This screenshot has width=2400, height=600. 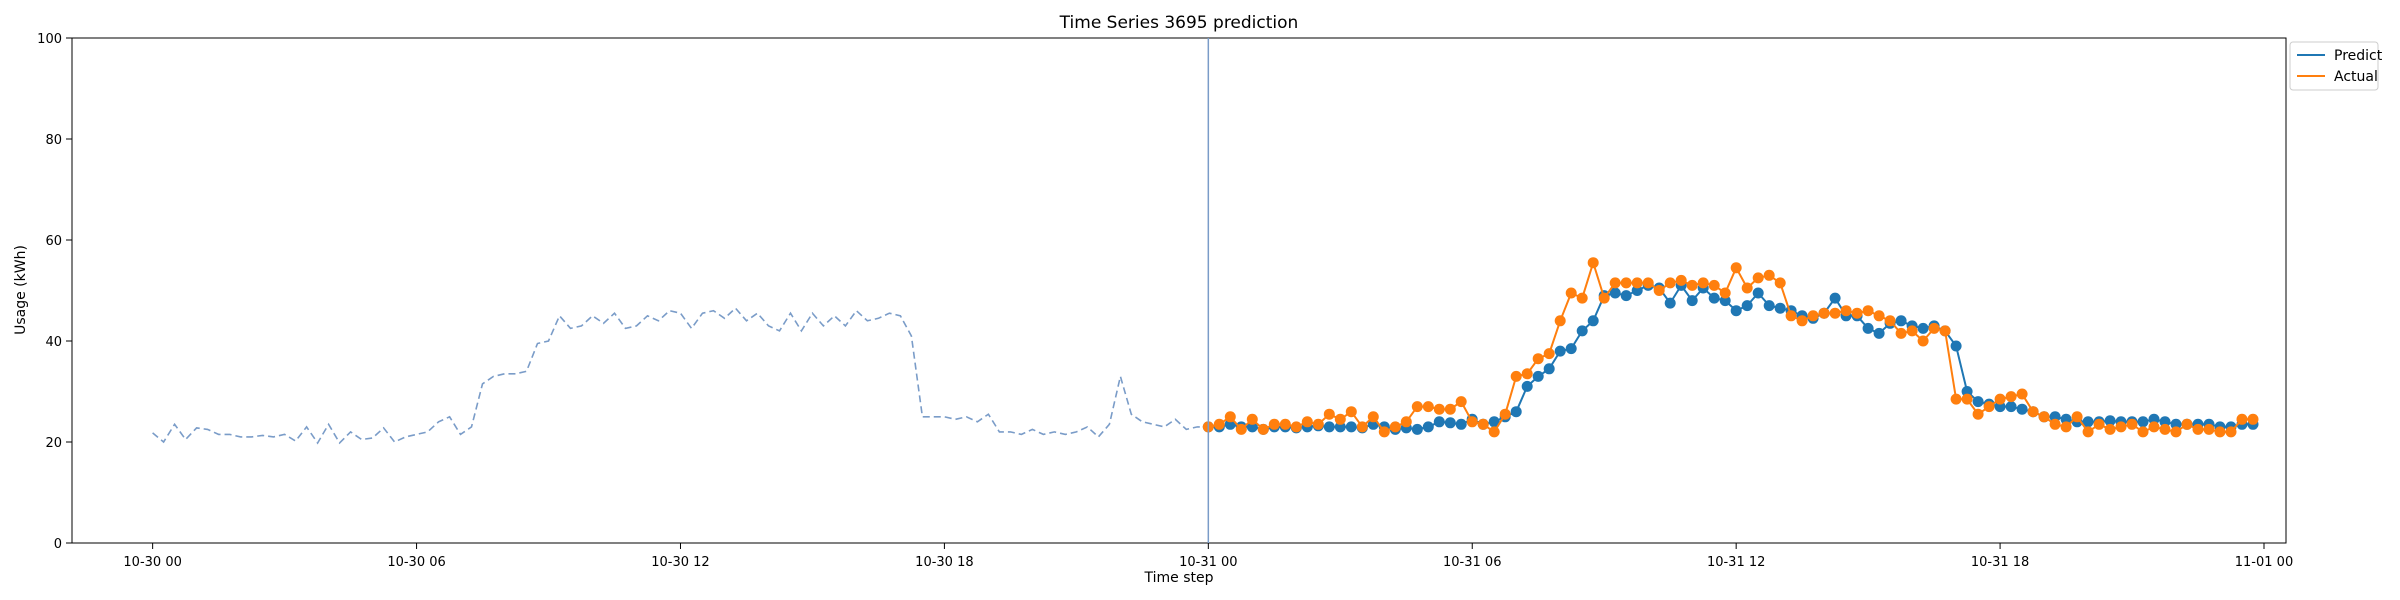 I want to click on history-layer, so click(x=686, y=376).